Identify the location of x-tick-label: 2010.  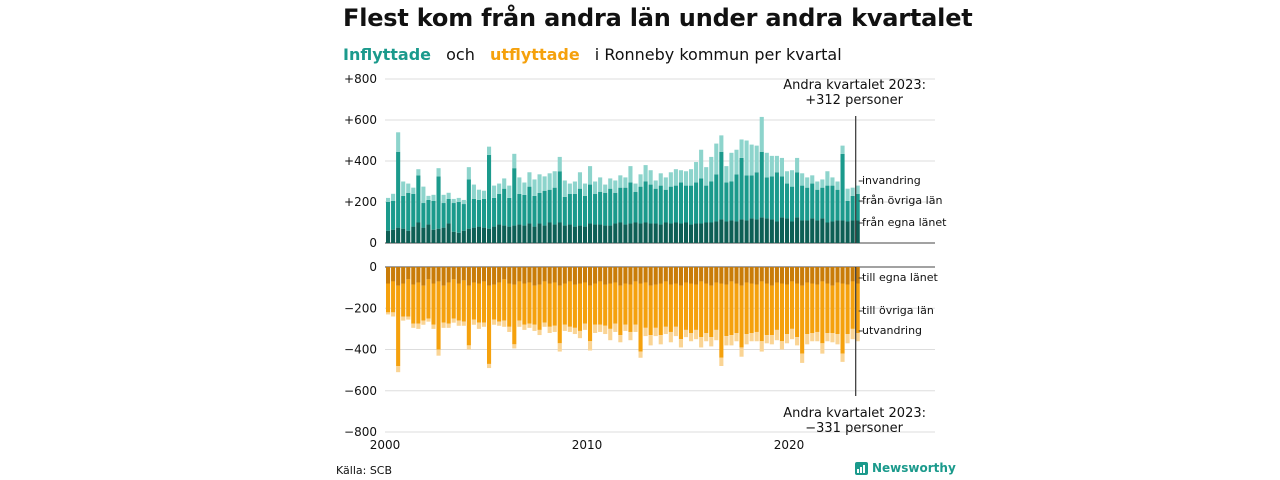
(587, 445).